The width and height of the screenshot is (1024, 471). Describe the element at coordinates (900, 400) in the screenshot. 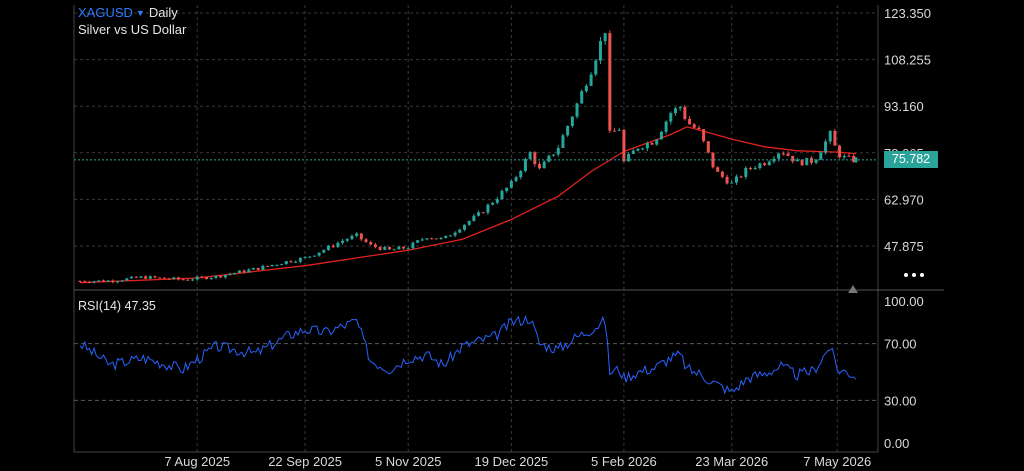

I see `rsi-tick-label: 30.00` at that location.